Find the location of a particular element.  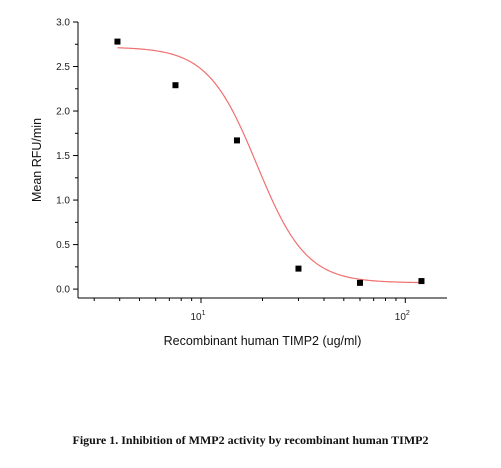

x-tick-label: 10¹ is located at coordinates (197, 316).